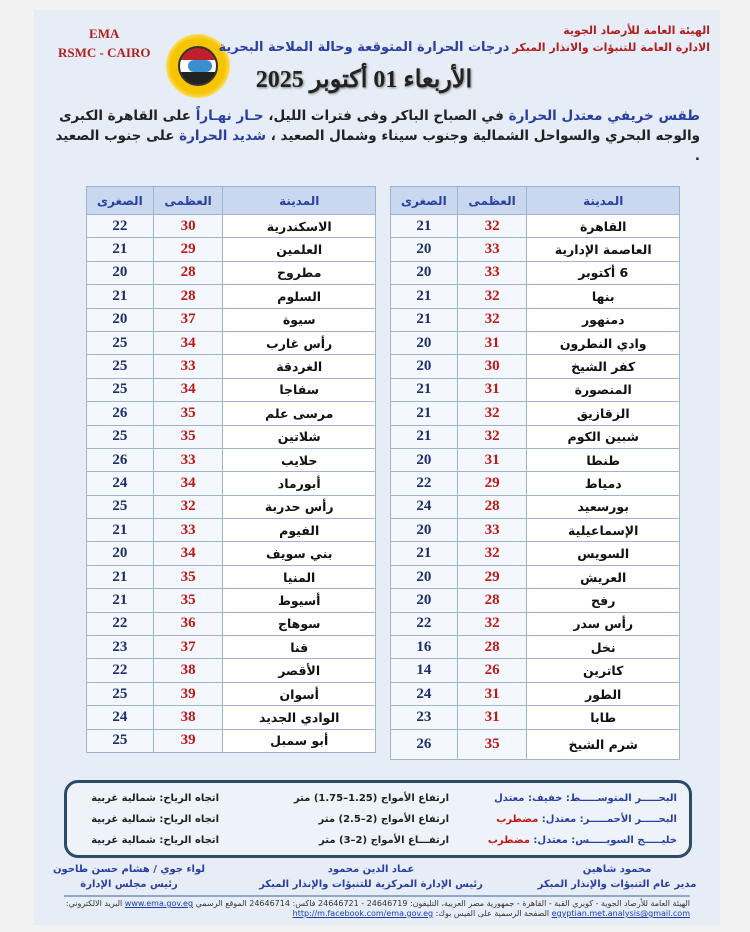 This screenshot has height=932, width=750. What do you see at coordinates (535, 436) in the screenshot?
I see `table-row: شبين الكوم 32 21` at bounding box center [535, 436].